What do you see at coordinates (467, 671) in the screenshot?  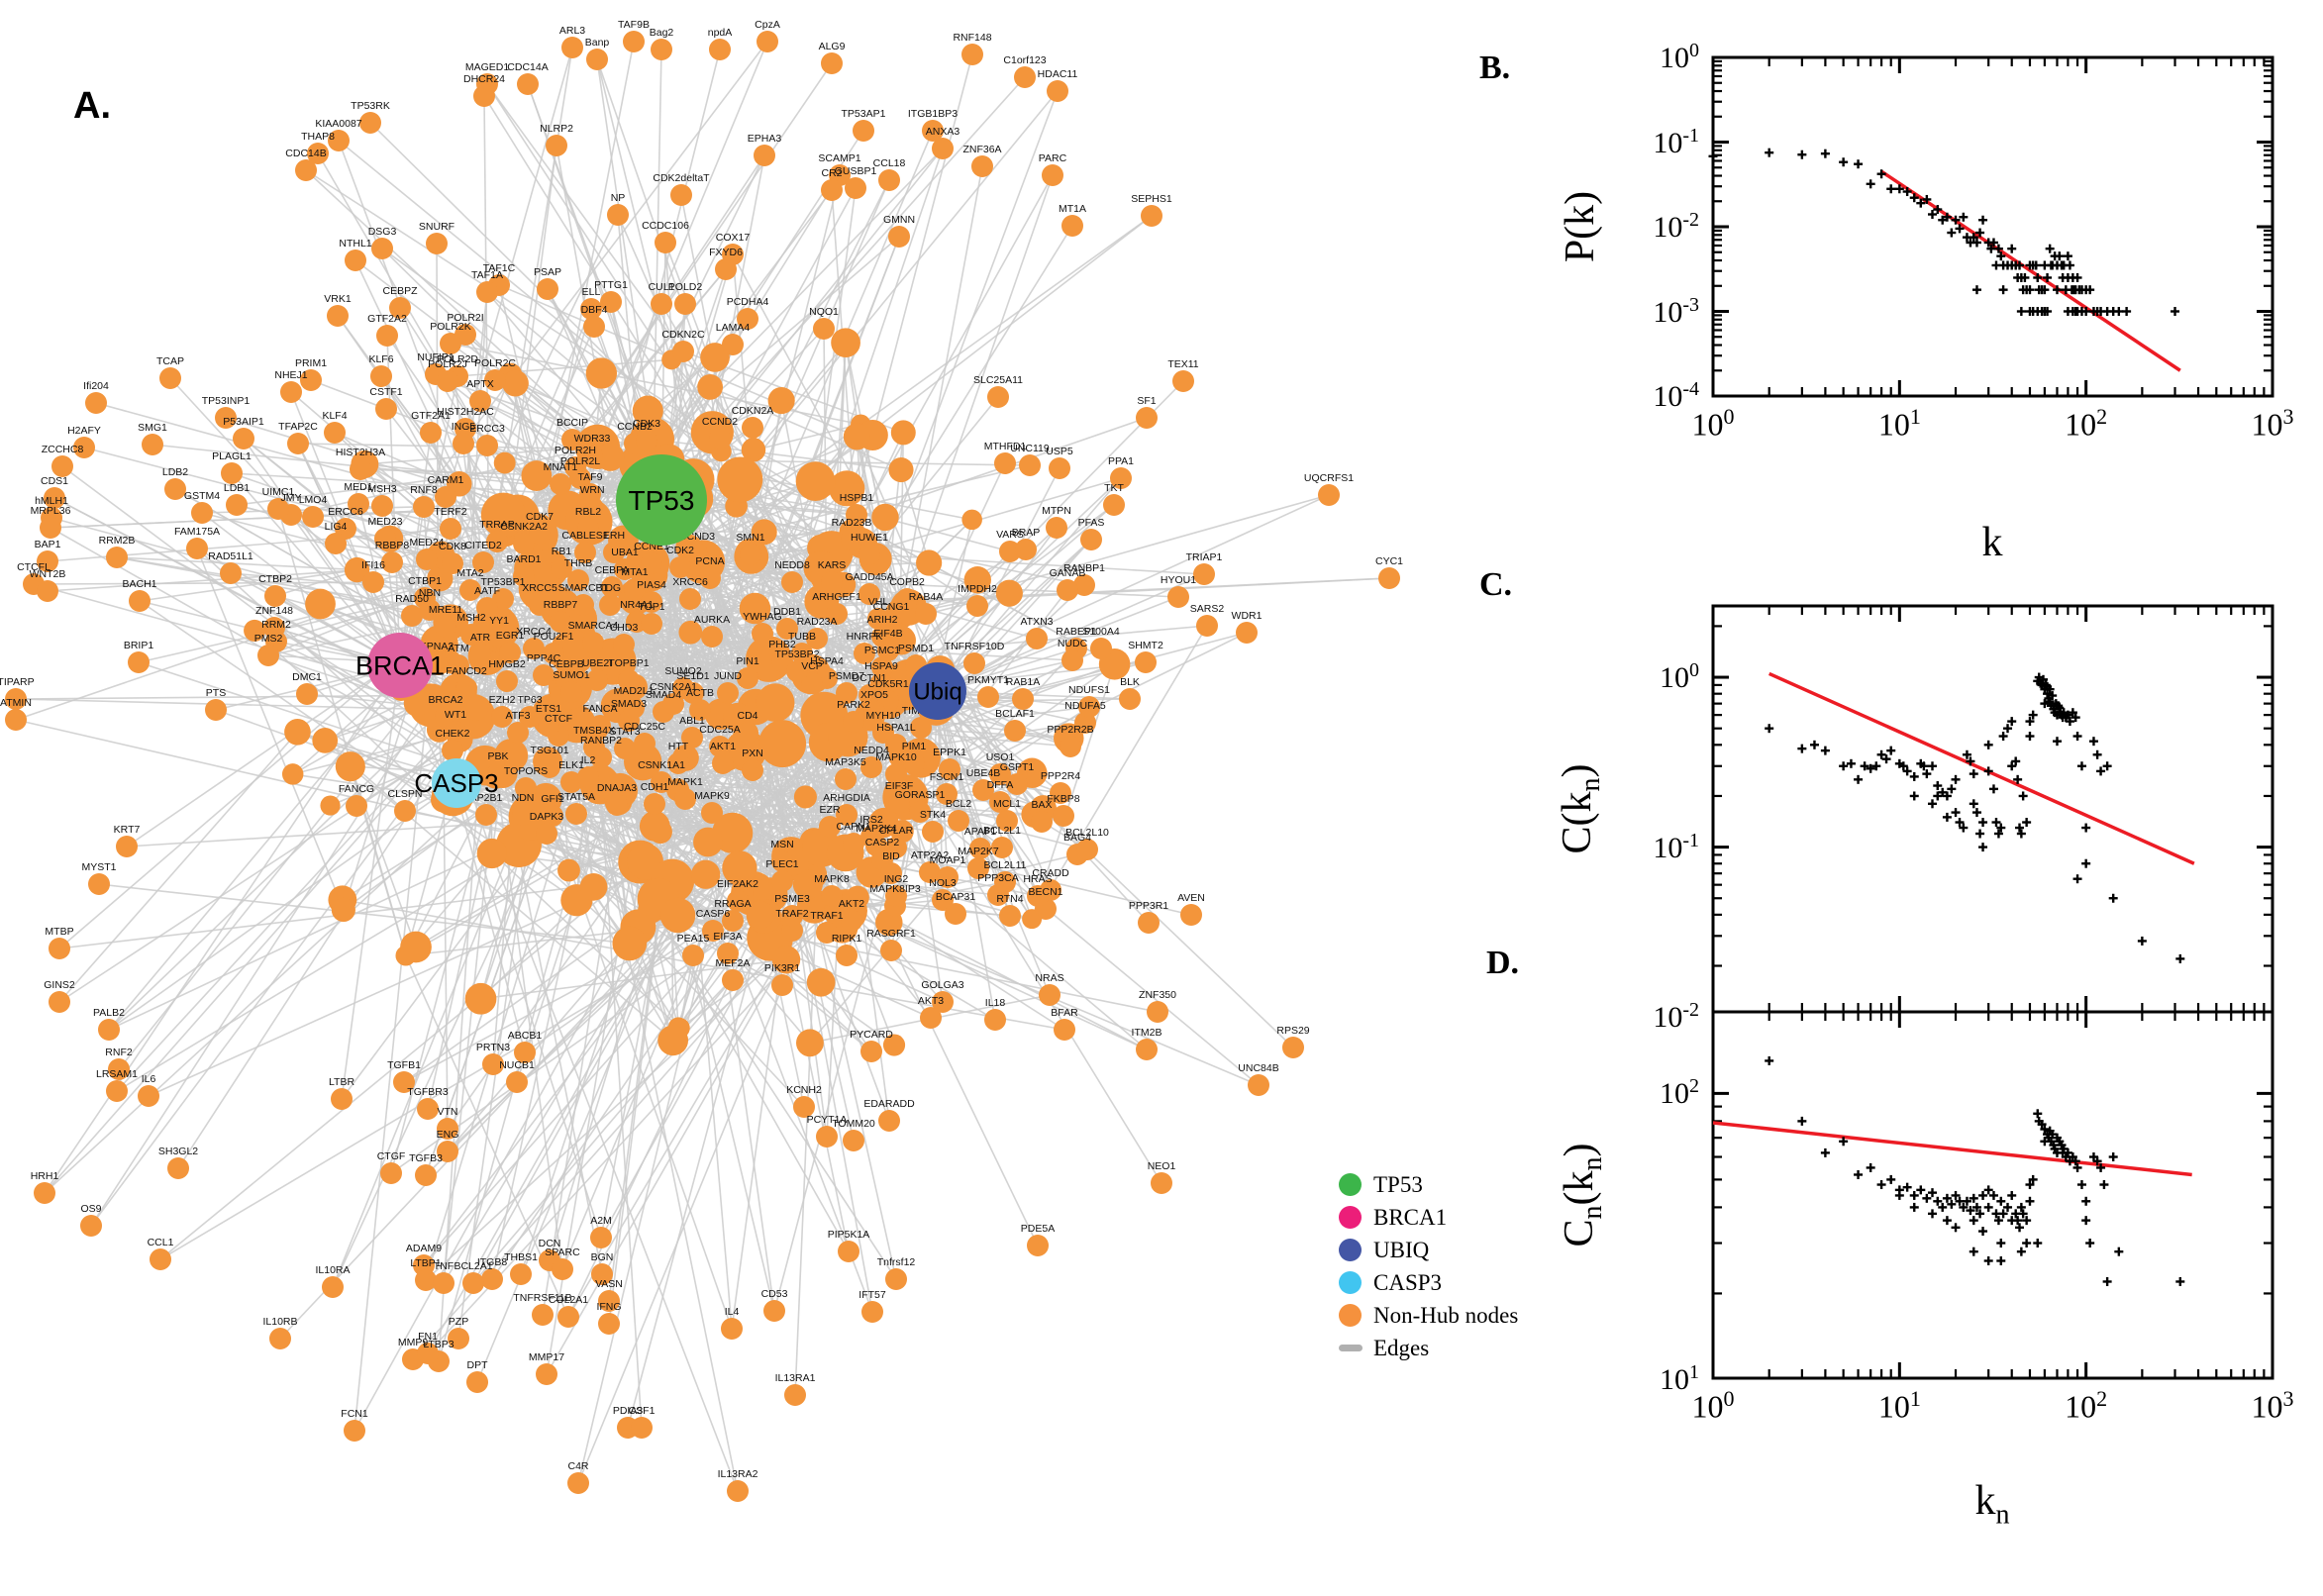 I see `node-label: FANCD2` at bounding box center [467, 671].